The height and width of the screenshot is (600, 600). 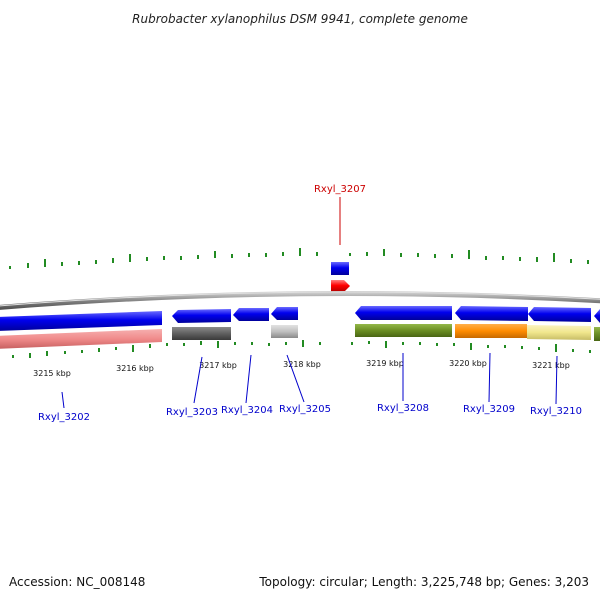 I want to click on scale-label: 3221 kbp, so click(x=551, y=365).